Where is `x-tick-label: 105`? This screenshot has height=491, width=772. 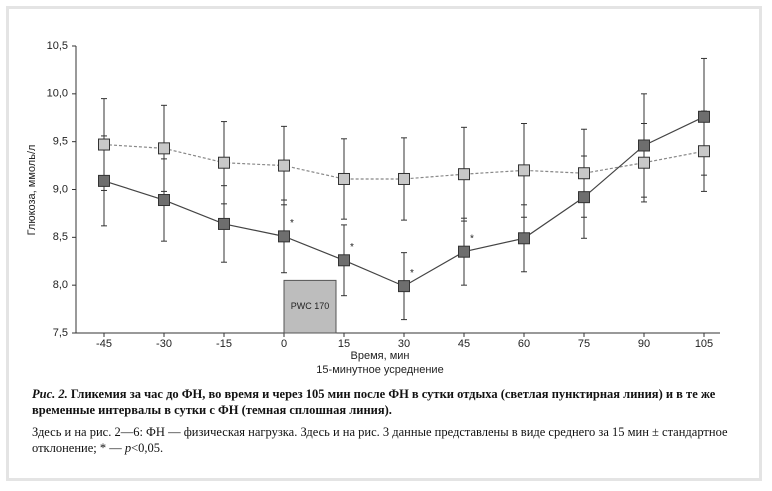
x-tick-label: 105 is located at coordinates (704, 344).